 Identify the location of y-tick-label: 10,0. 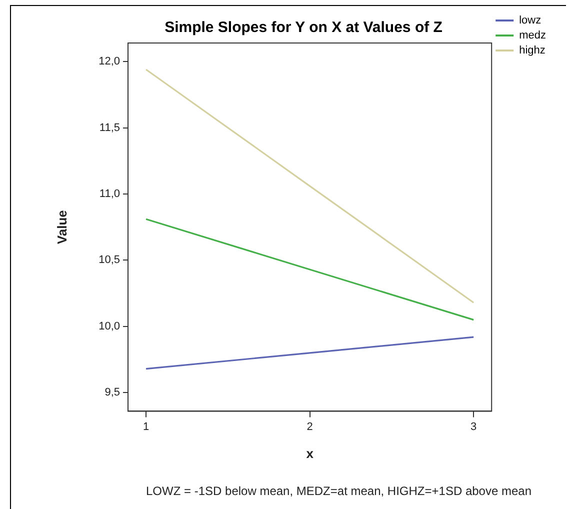
(109, 326).